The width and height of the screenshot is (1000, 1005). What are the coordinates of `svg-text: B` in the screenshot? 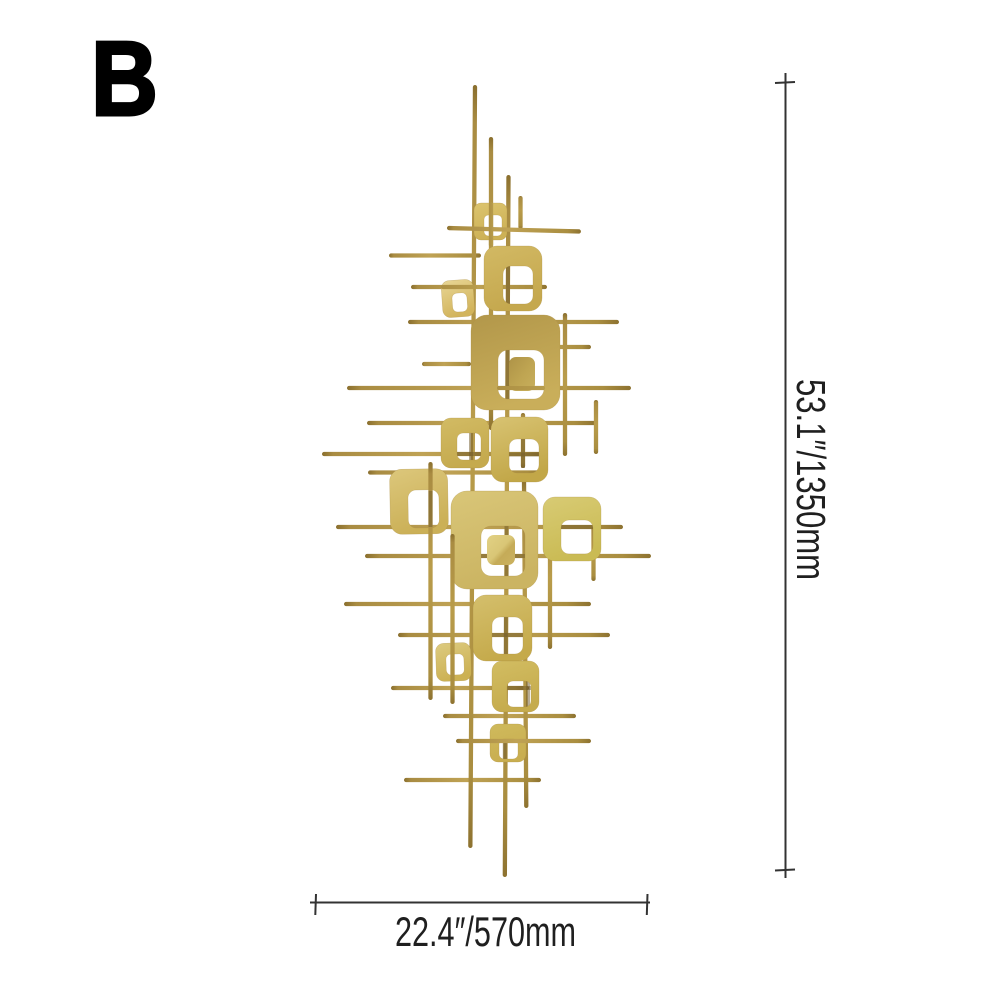 It's located at (124, 79).